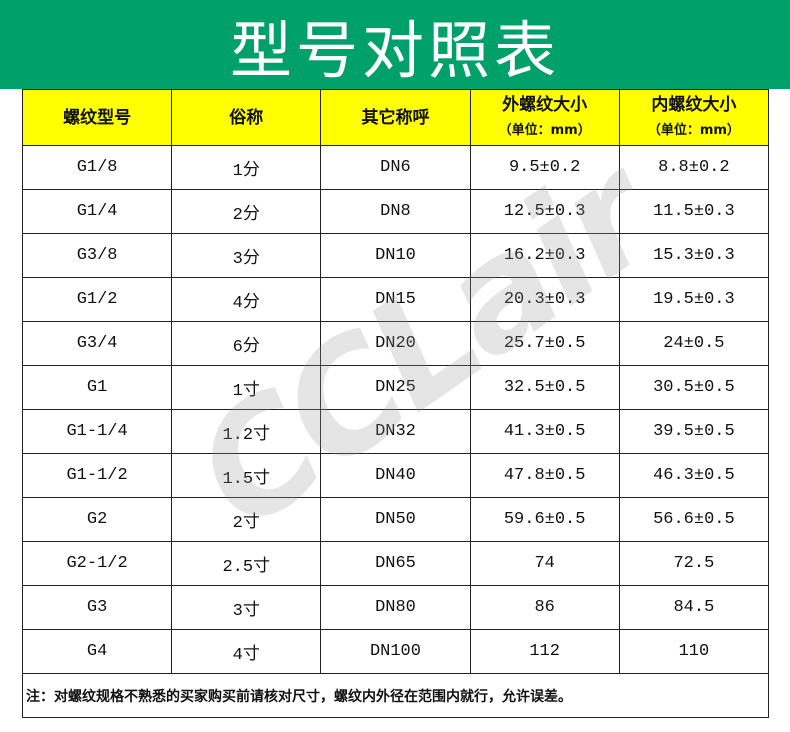 The image size is (790, 732). What do you see at coordinates (694, 607) in the screenshot?
I see `cell-inner-size: 84.5` at bounding box center [694, 607].